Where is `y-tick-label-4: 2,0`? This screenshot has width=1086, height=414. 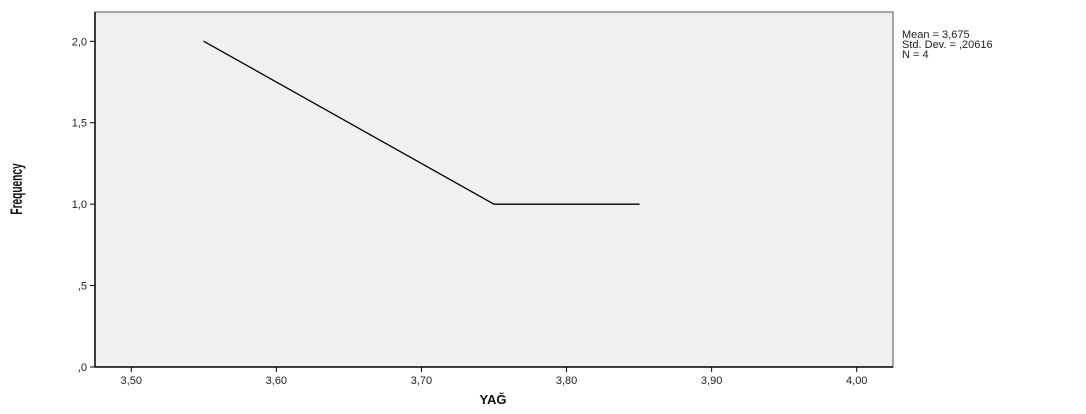 y-tick-label-4: 2,0 is located at coordinates (79, 42).